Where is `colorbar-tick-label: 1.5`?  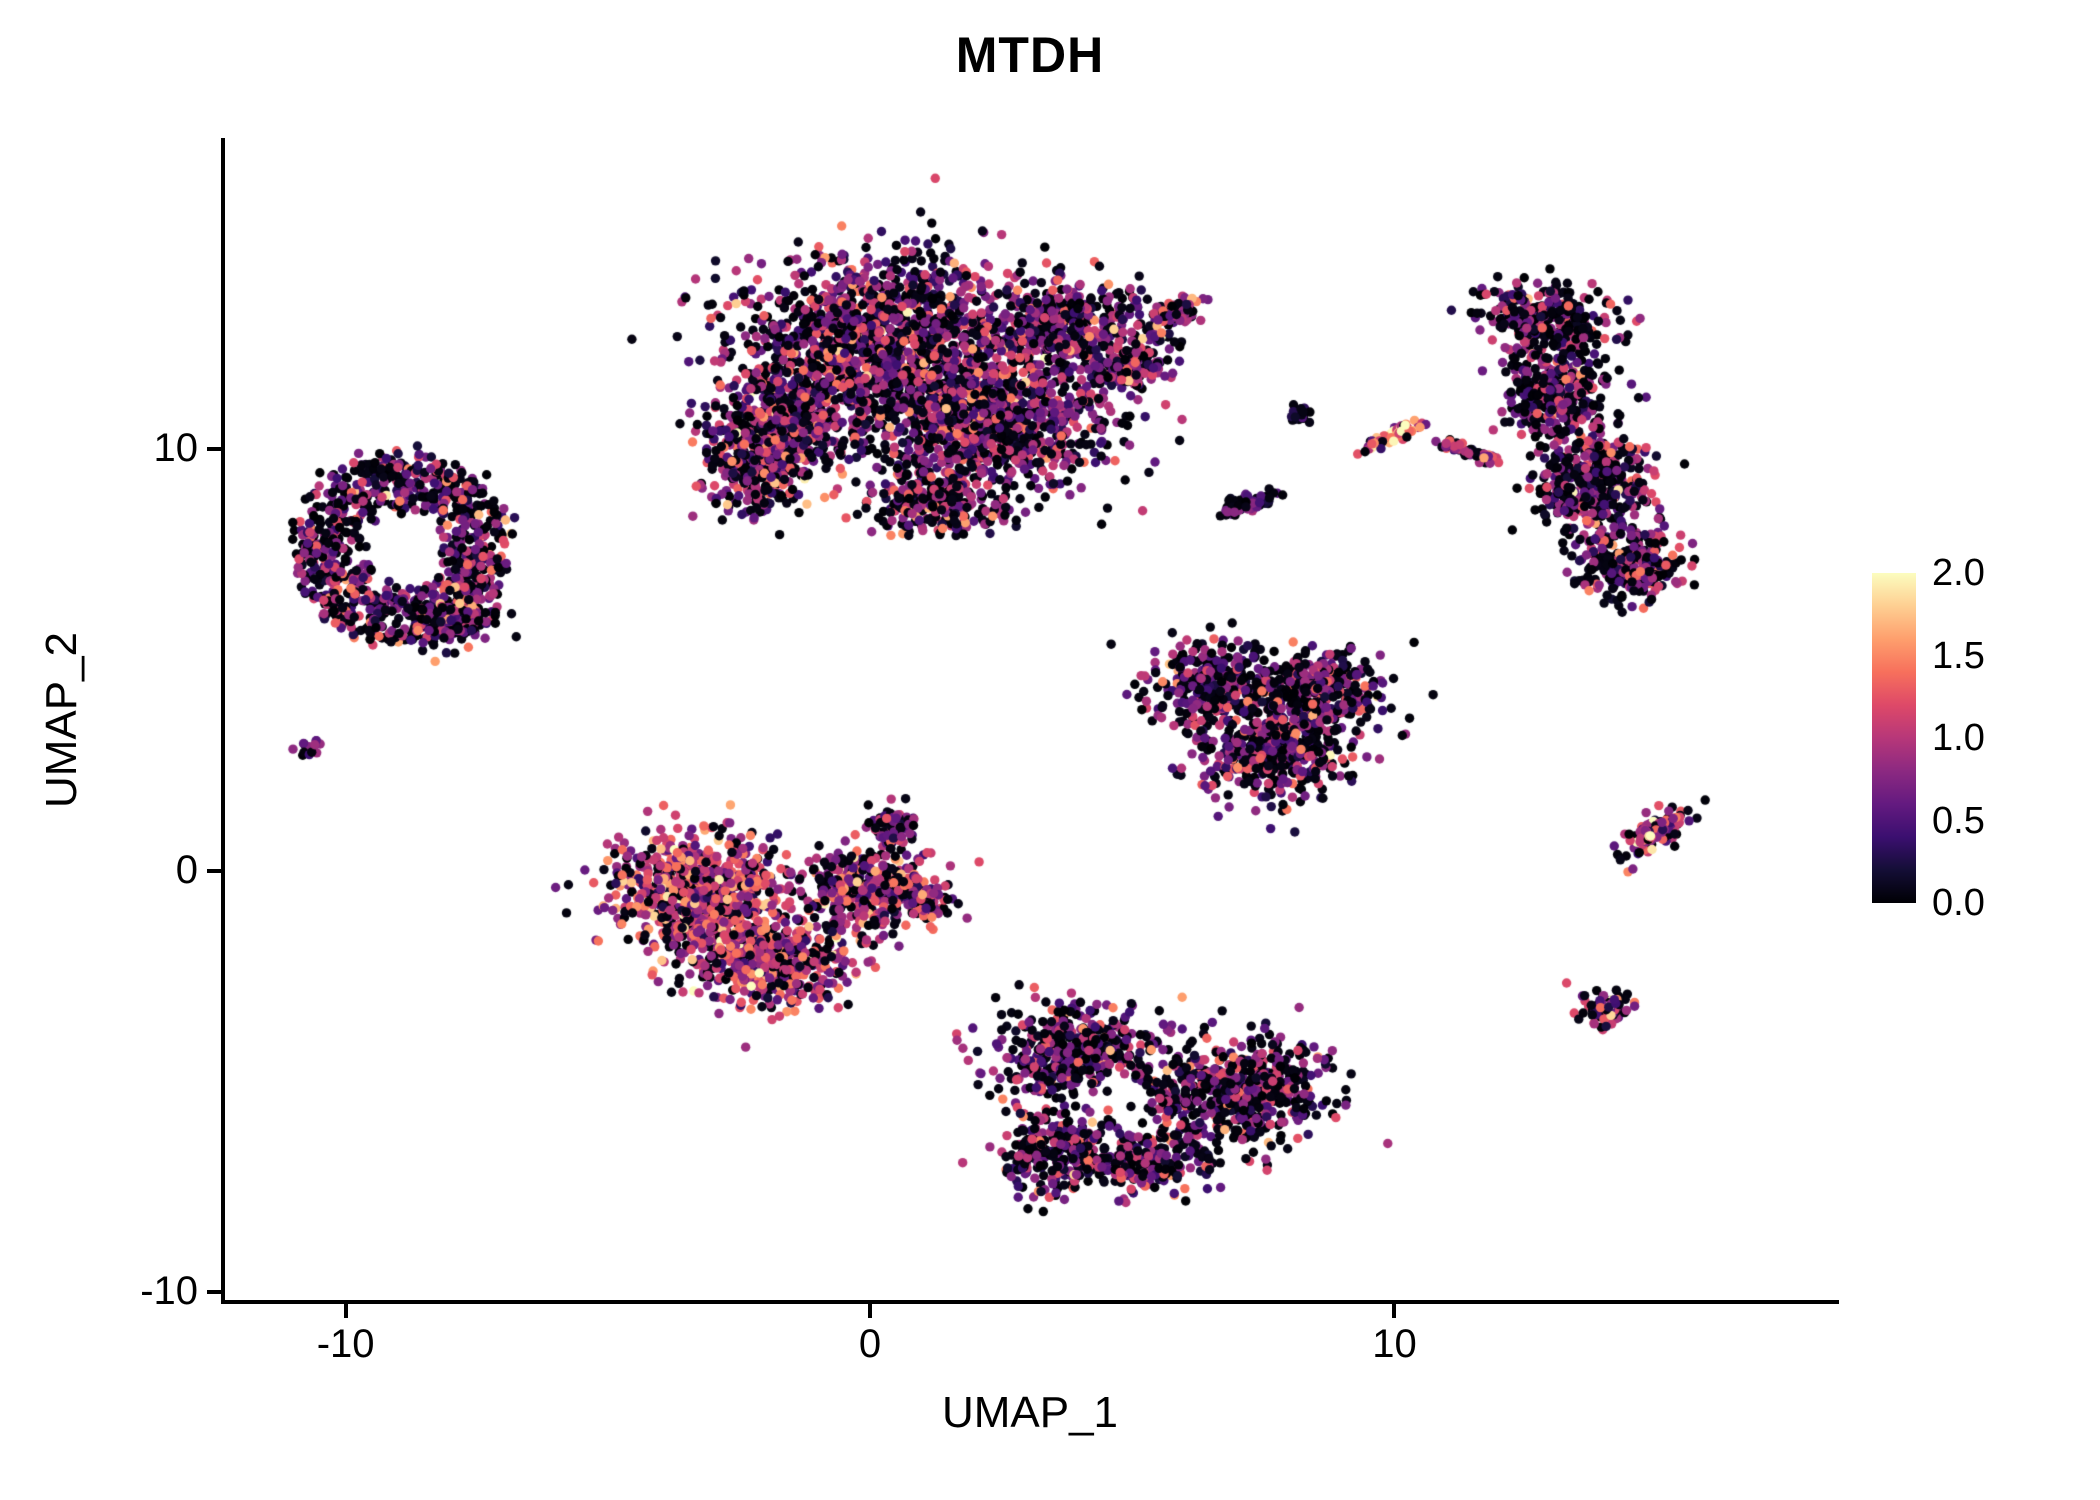
colorbar-tick-label: 1.5 is located at coordinates (1958, 655).